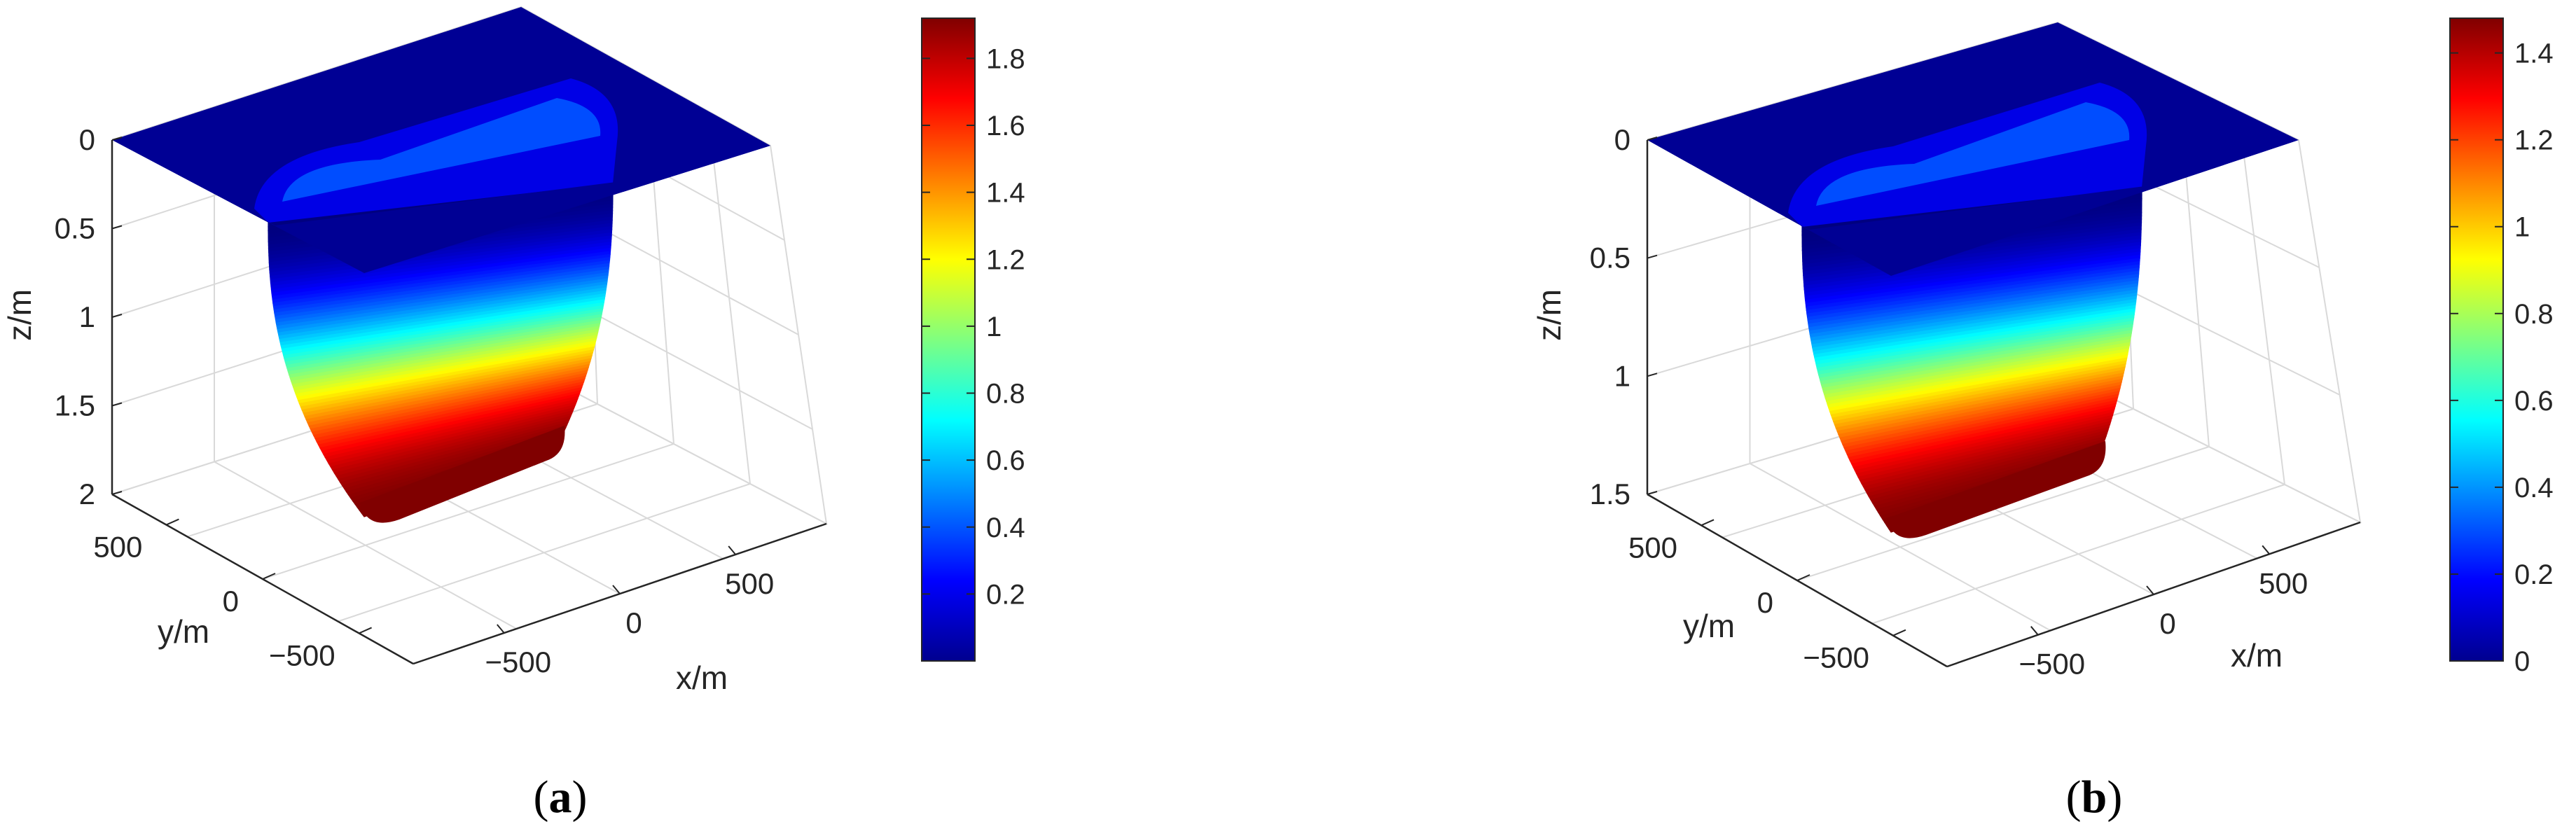 The image size is (2576, 836). I want to click on panel-b-colorbar-ticks: 0 0.2 0.4 0.6 0.8 1 1.2 1.4, so click(2502, 358).